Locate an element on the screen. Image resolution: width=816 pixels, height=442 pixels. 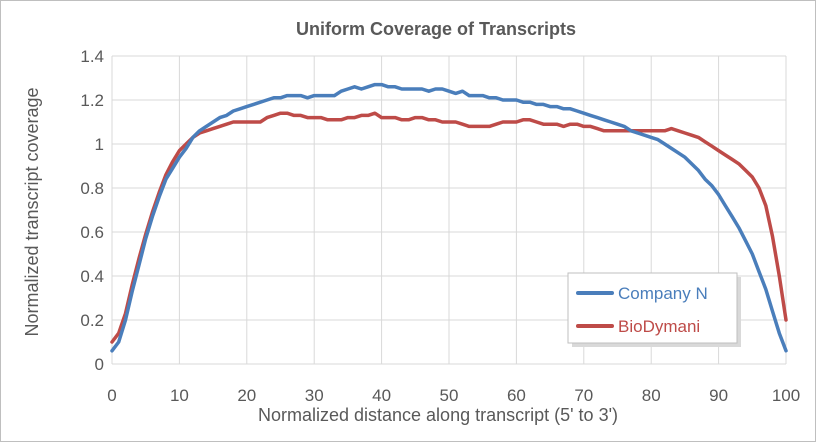
x-tick-label: 90 is located at coordinates (718, 395).